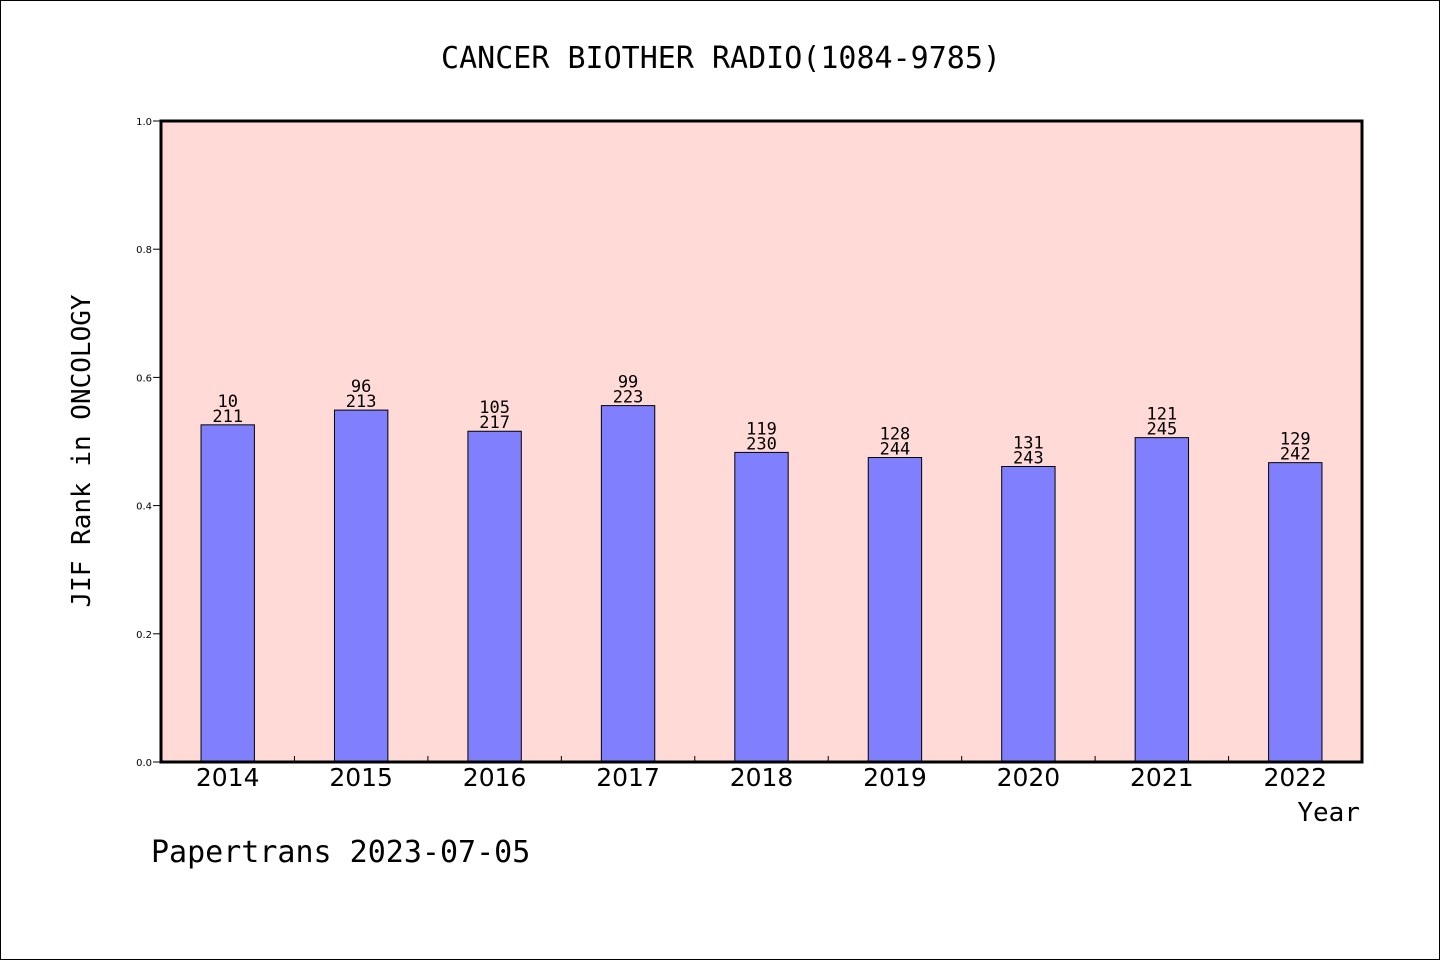 The width and height of the screenshot is (1440, 961). I want to click on bar-label-total-2022: 242, so click(1295, 455).